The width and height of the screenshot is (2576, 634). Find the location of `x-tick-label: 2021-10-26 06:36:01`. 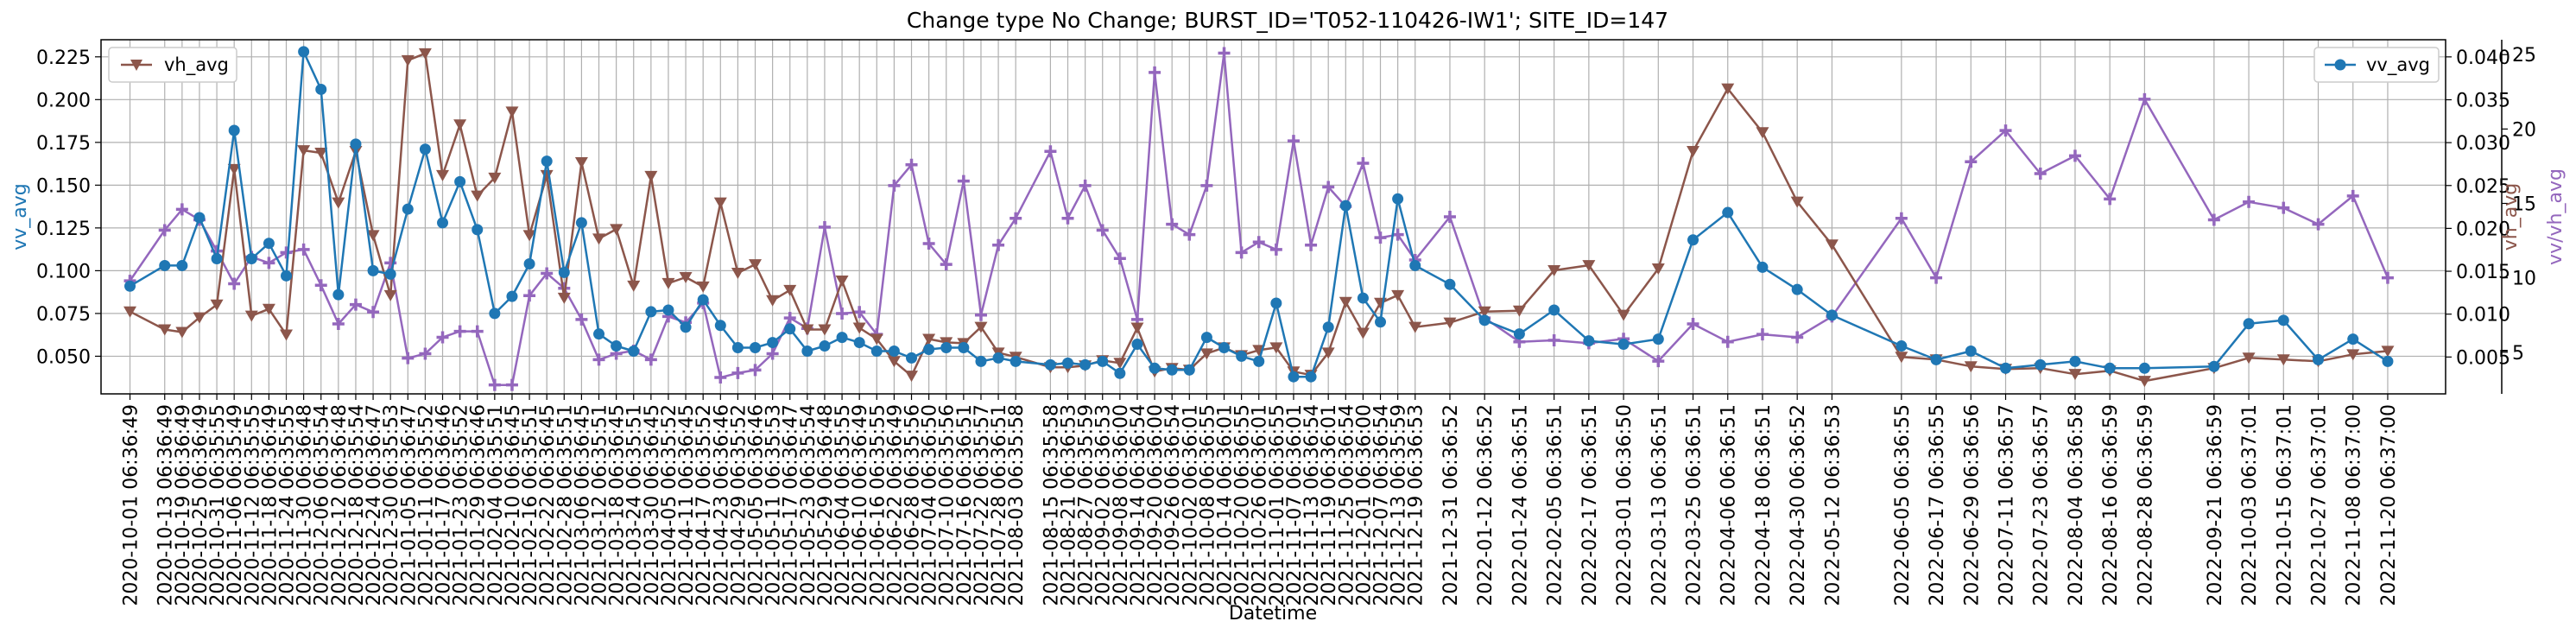

x-tick-label: 2021-10-26 06:36:01 is located at coordinates (1260, 505).